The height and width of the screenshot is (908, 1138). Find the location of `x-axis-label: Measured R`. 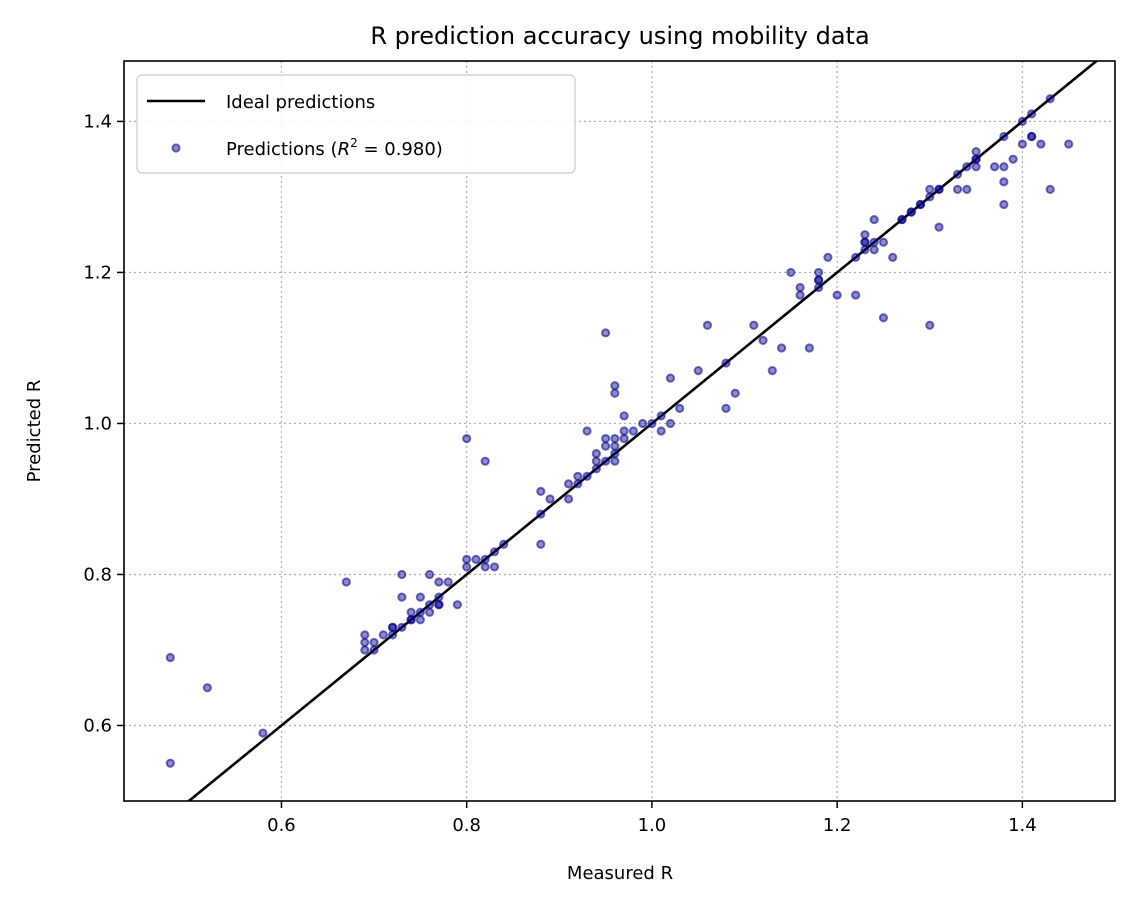

x-axis-label: Measured R is located at coordinates (620, 873).